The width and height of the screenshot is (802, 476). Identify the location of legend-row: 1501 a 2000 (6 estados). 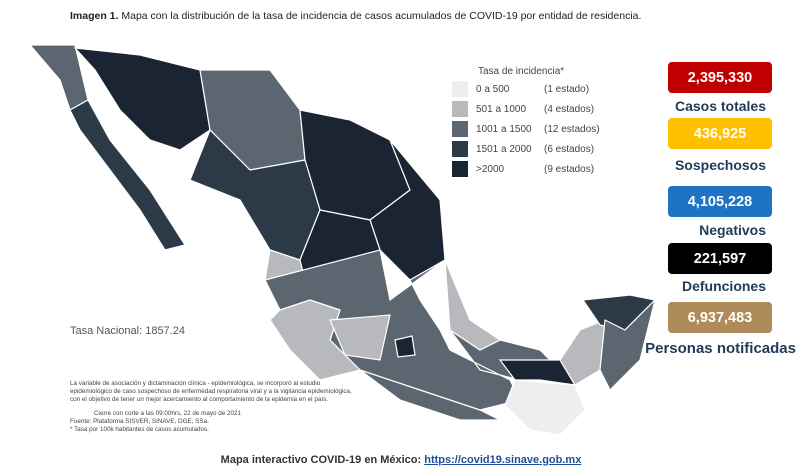
(526, 149).